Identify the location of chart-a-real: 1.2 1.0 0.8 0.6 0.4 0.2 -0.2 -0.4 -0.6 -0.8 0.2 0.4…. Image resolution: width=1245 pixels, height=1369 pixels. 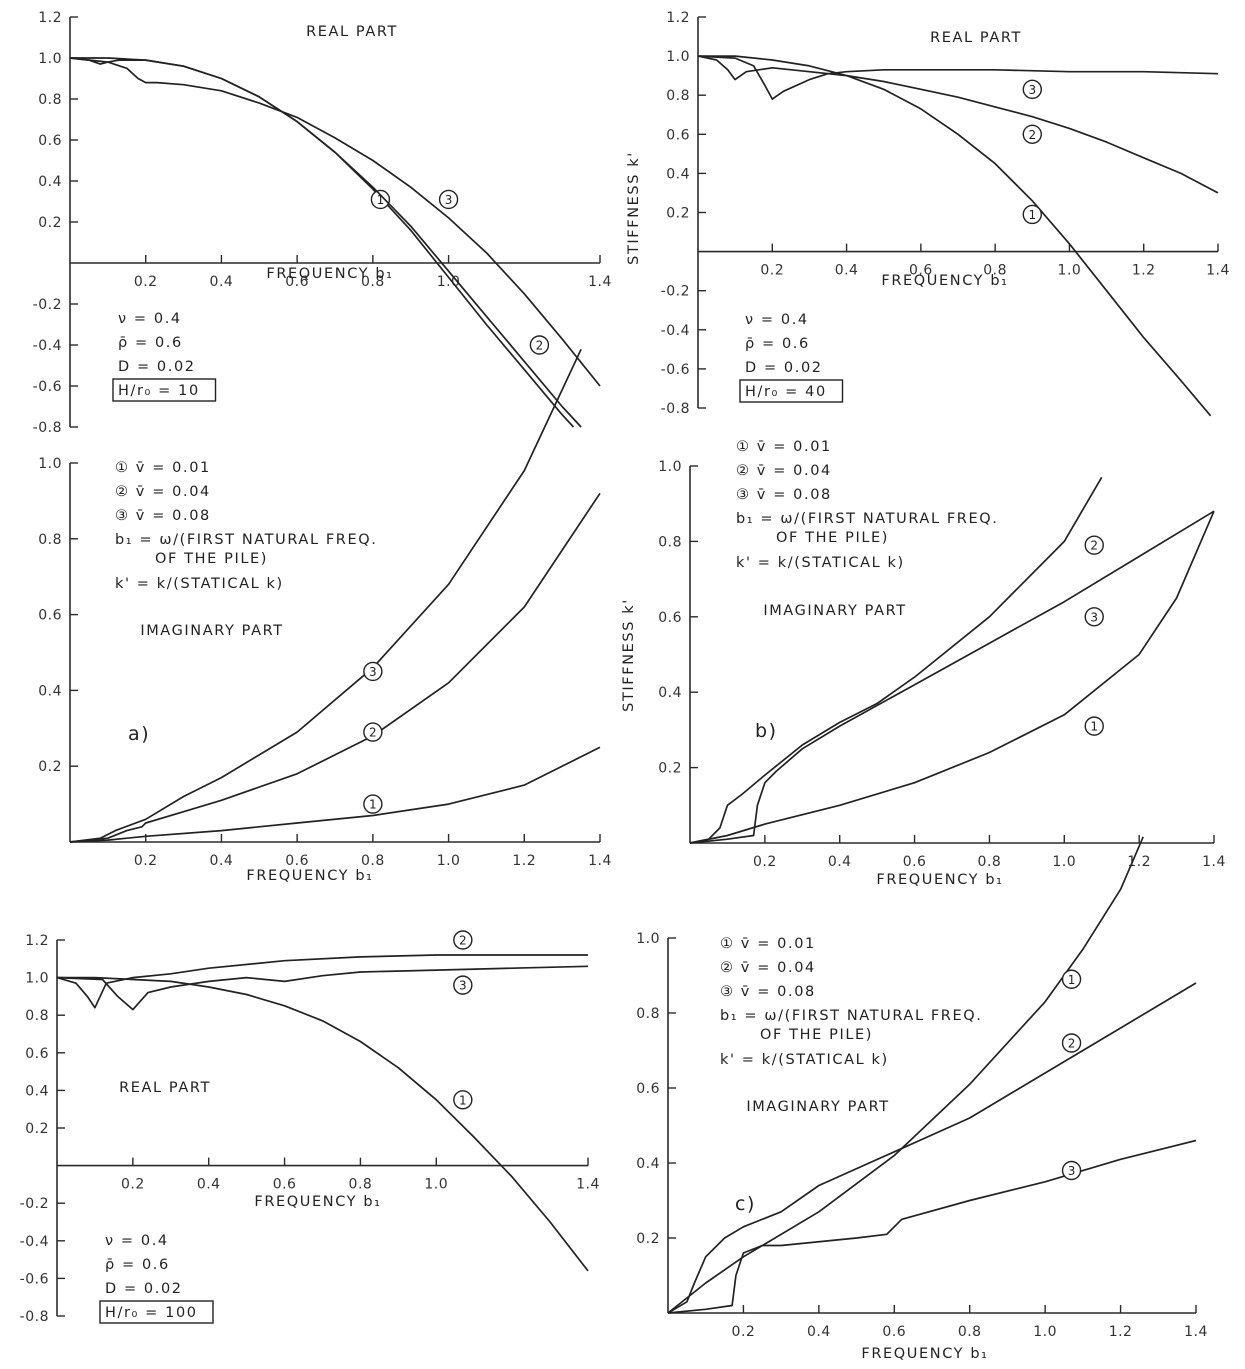
(322, 223).